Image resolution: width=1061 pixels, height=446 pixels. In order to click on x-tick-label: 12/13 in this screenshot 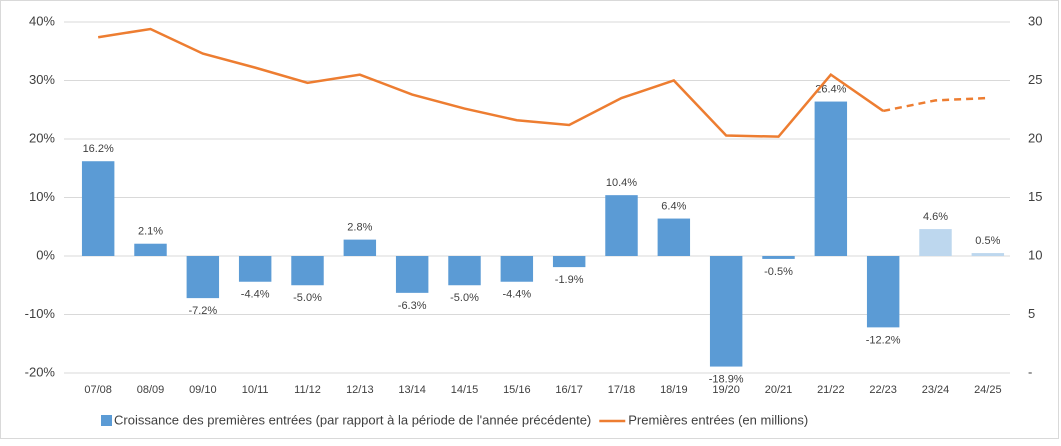, I will do `click(360, 390)`.